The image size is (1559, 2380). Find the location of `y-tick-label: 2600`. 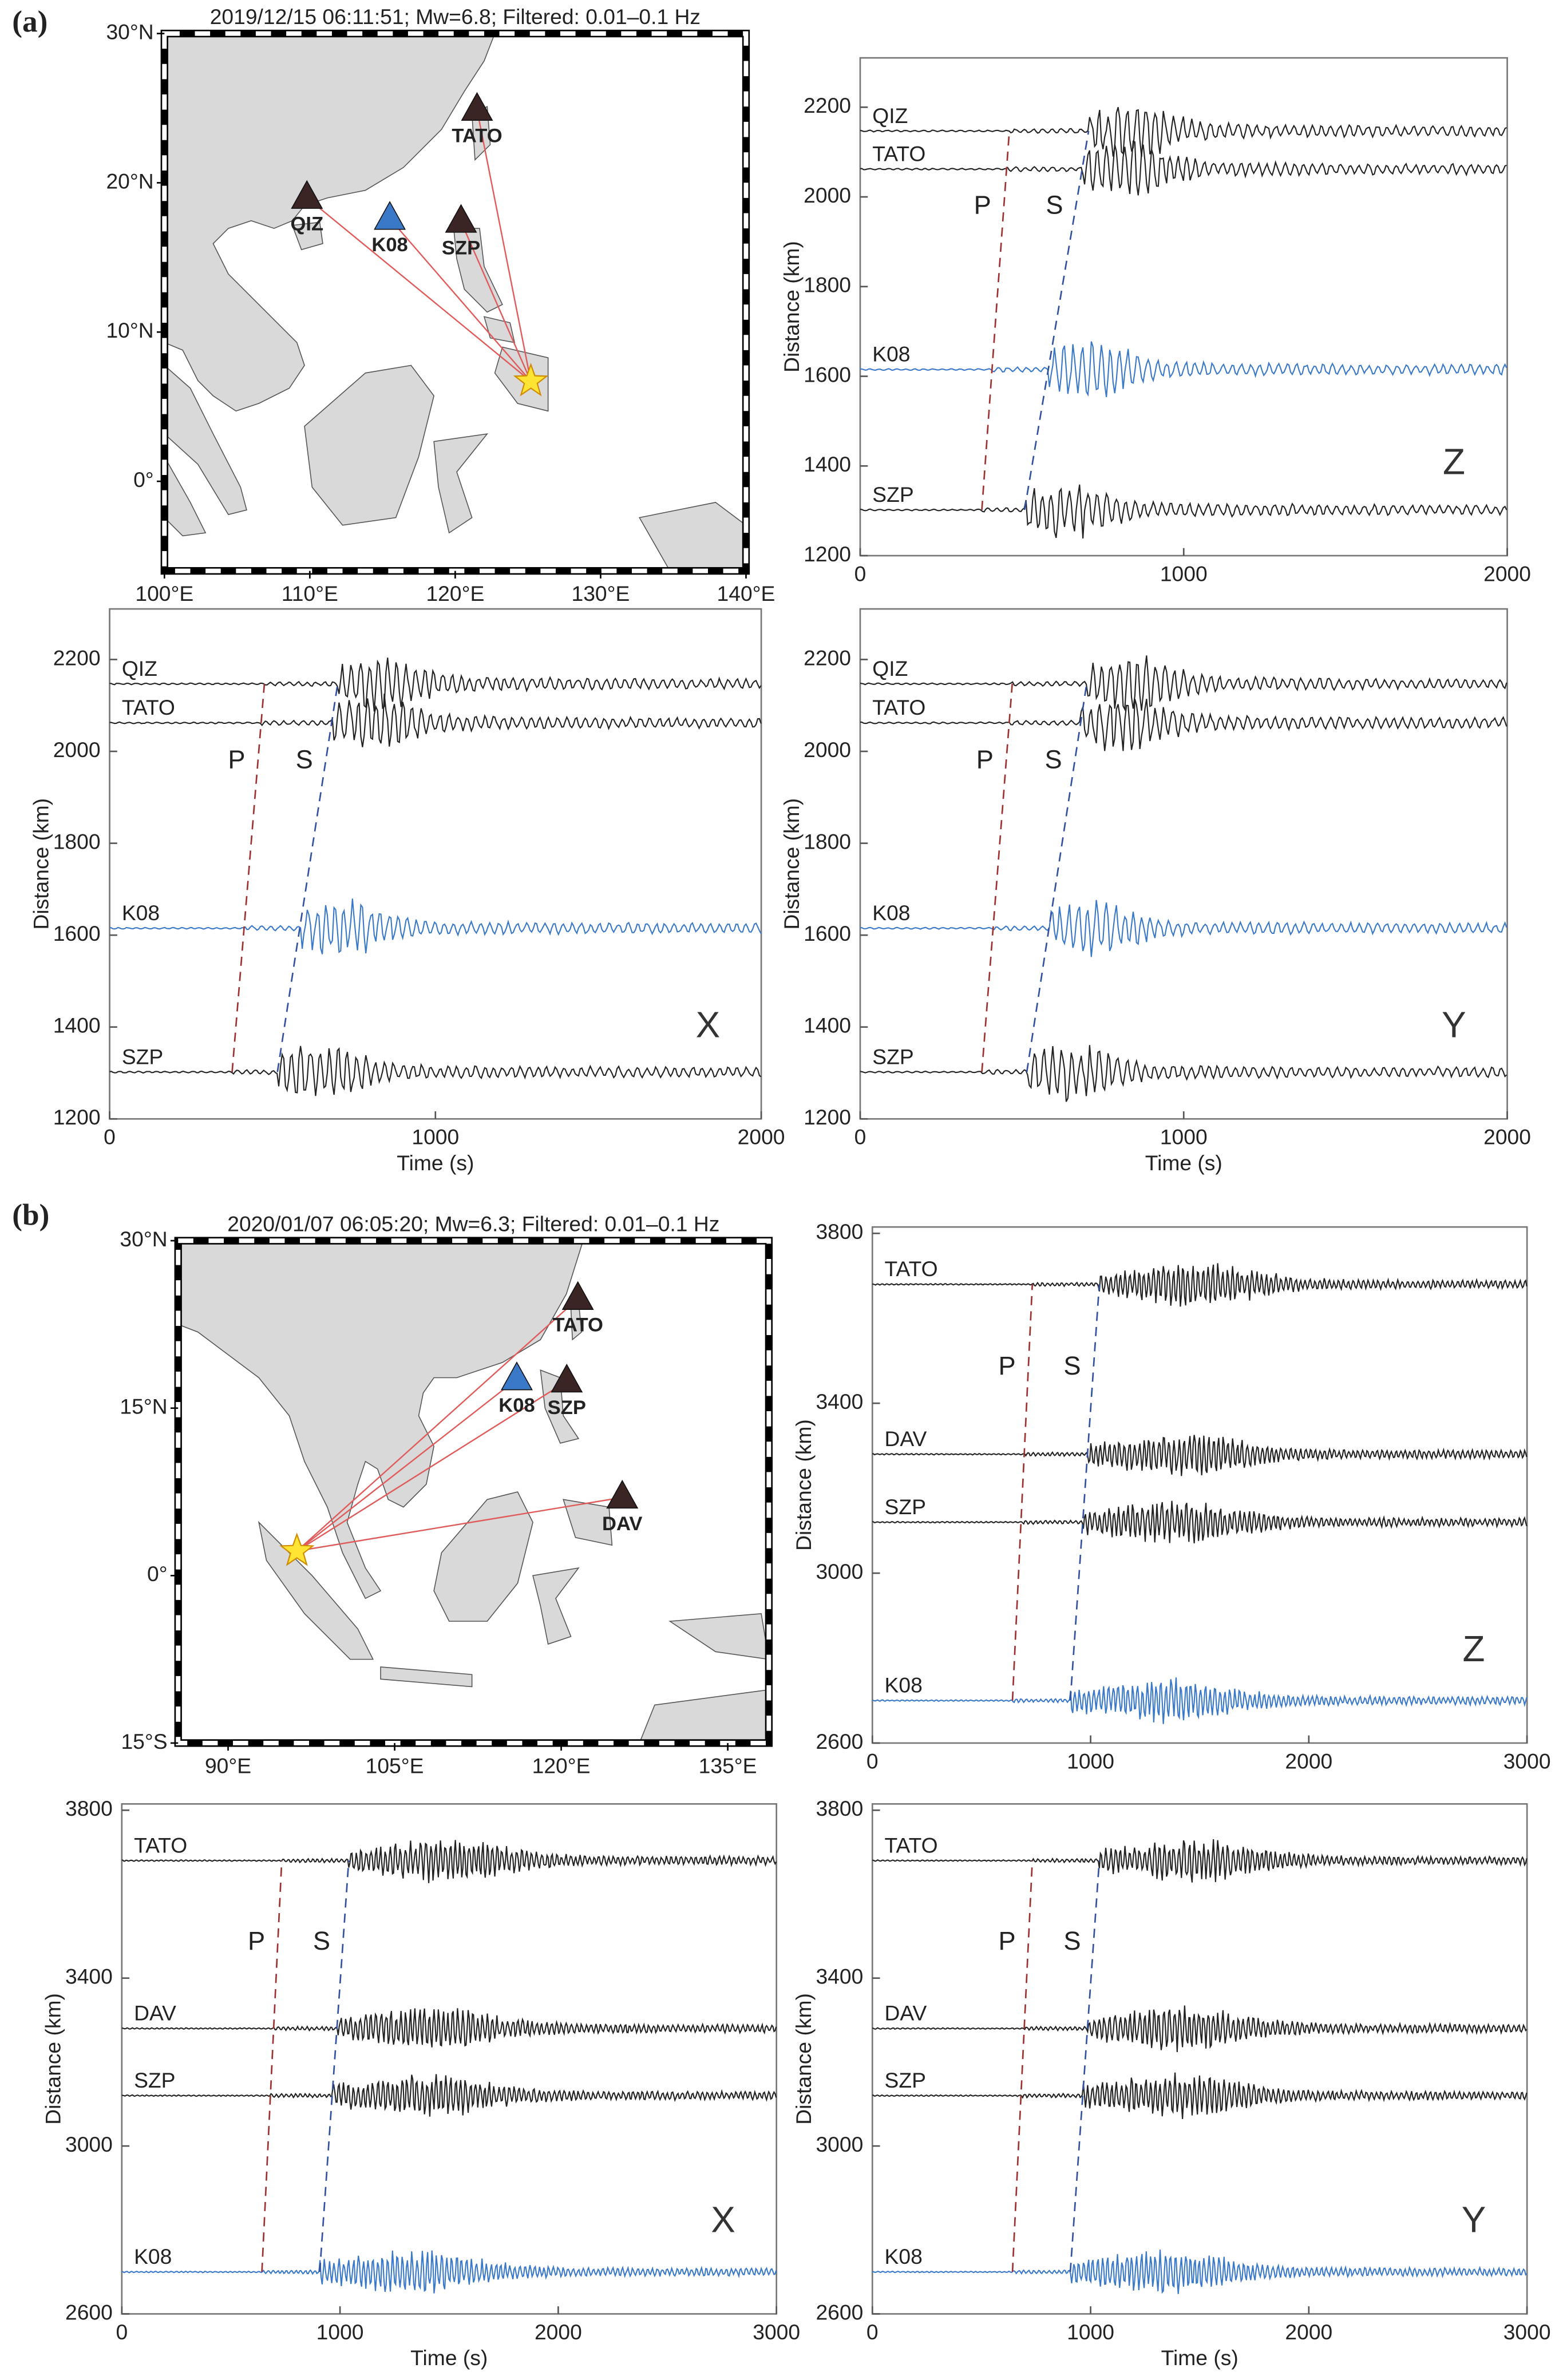

y-tick-label: 2600 is located at coordinates (89, 2312).